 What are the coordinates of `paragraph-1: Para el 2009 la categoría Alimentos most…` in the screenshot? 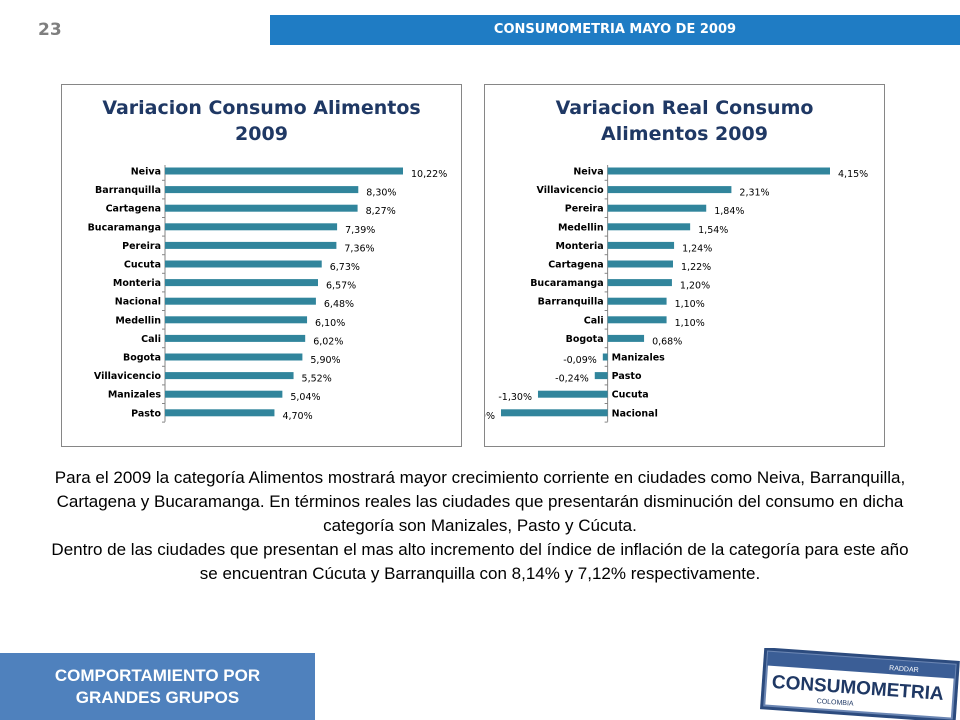 It's located at (480, 501).